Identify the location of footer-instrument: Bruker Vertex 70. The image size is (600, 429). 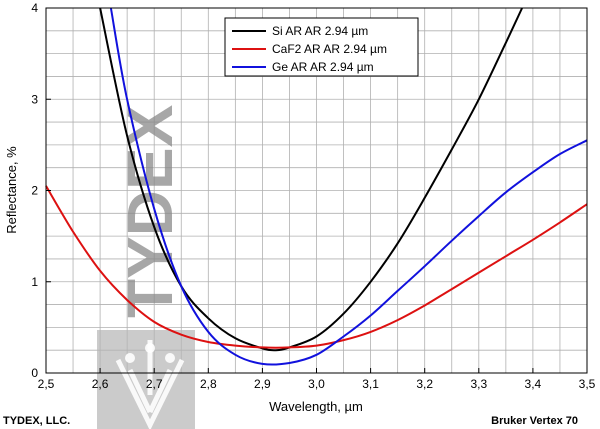
(534, 421).